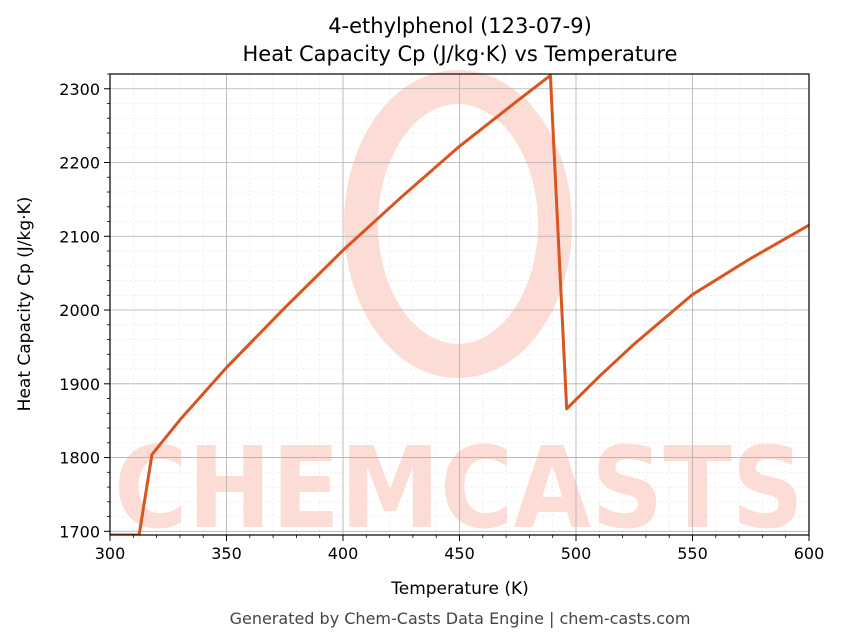 The width and height of the screenshot is (843, 644). Describe the element at coordinates (458, 224) in the screenshot. I see `watermark-ring` at that location.